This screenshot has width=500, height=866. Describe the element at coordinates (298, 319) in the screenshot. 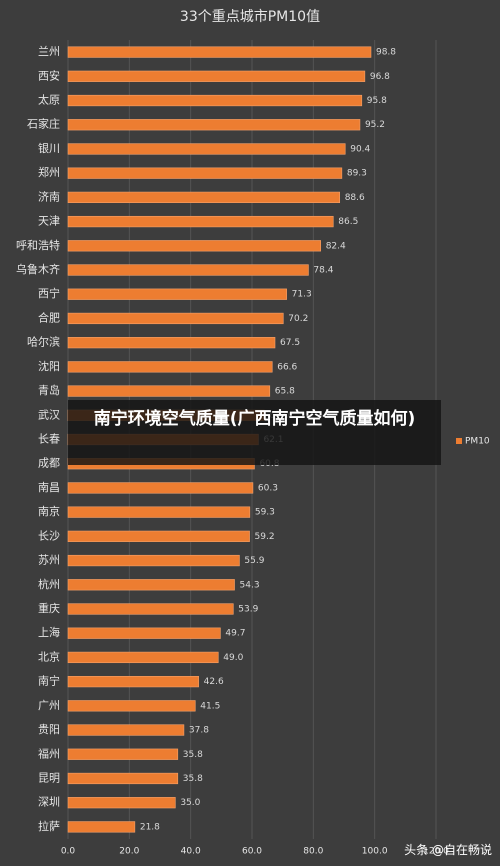

I see `value-label: 70.2` at that location.